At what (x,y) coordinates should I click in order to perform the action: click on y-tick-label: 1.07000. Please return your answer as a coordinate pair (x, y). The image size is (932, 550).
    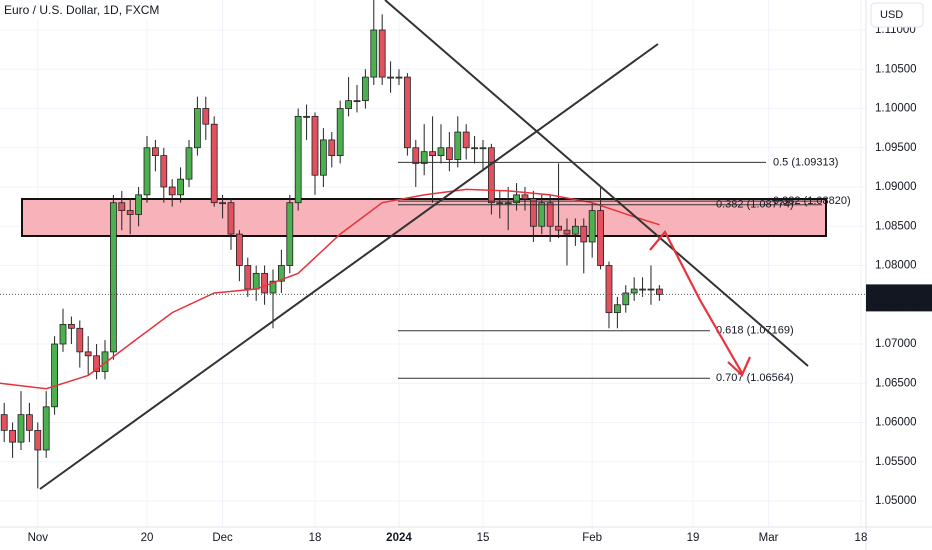
    Looking at the image, I should click on (896, 344).